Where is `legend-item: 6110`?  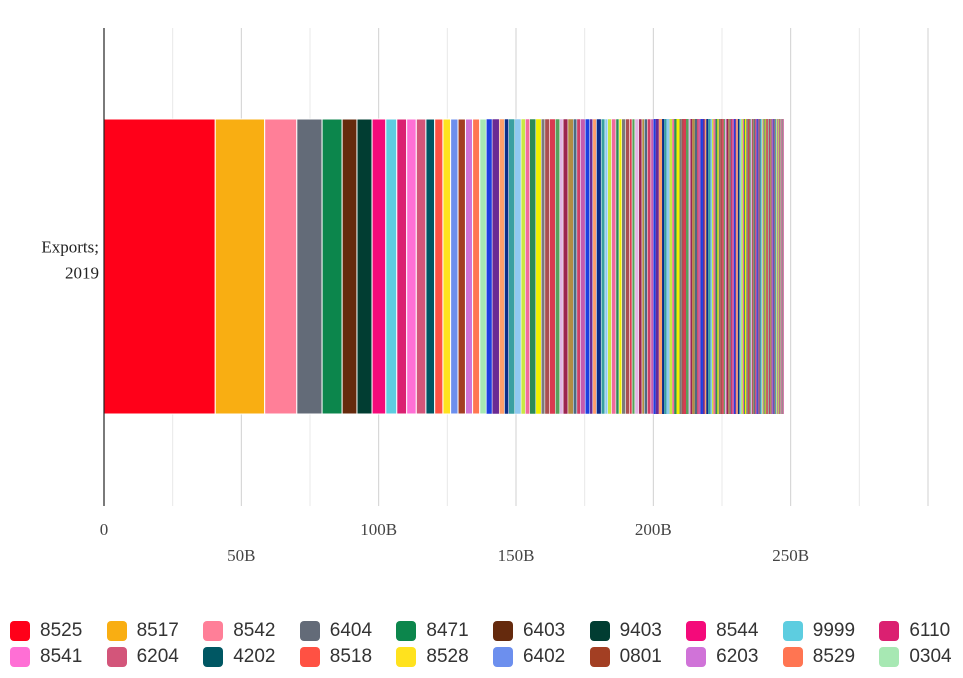 legend-item: 6110 is located at coordinates (921, 631).